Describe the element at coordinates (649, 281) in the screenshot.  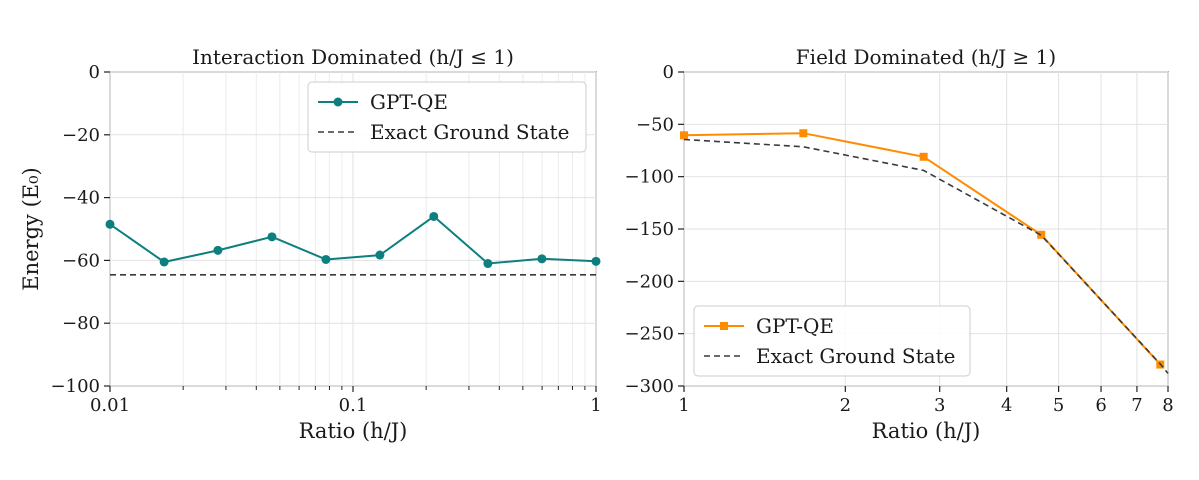
I see `y-tick-label: −200` at that location.